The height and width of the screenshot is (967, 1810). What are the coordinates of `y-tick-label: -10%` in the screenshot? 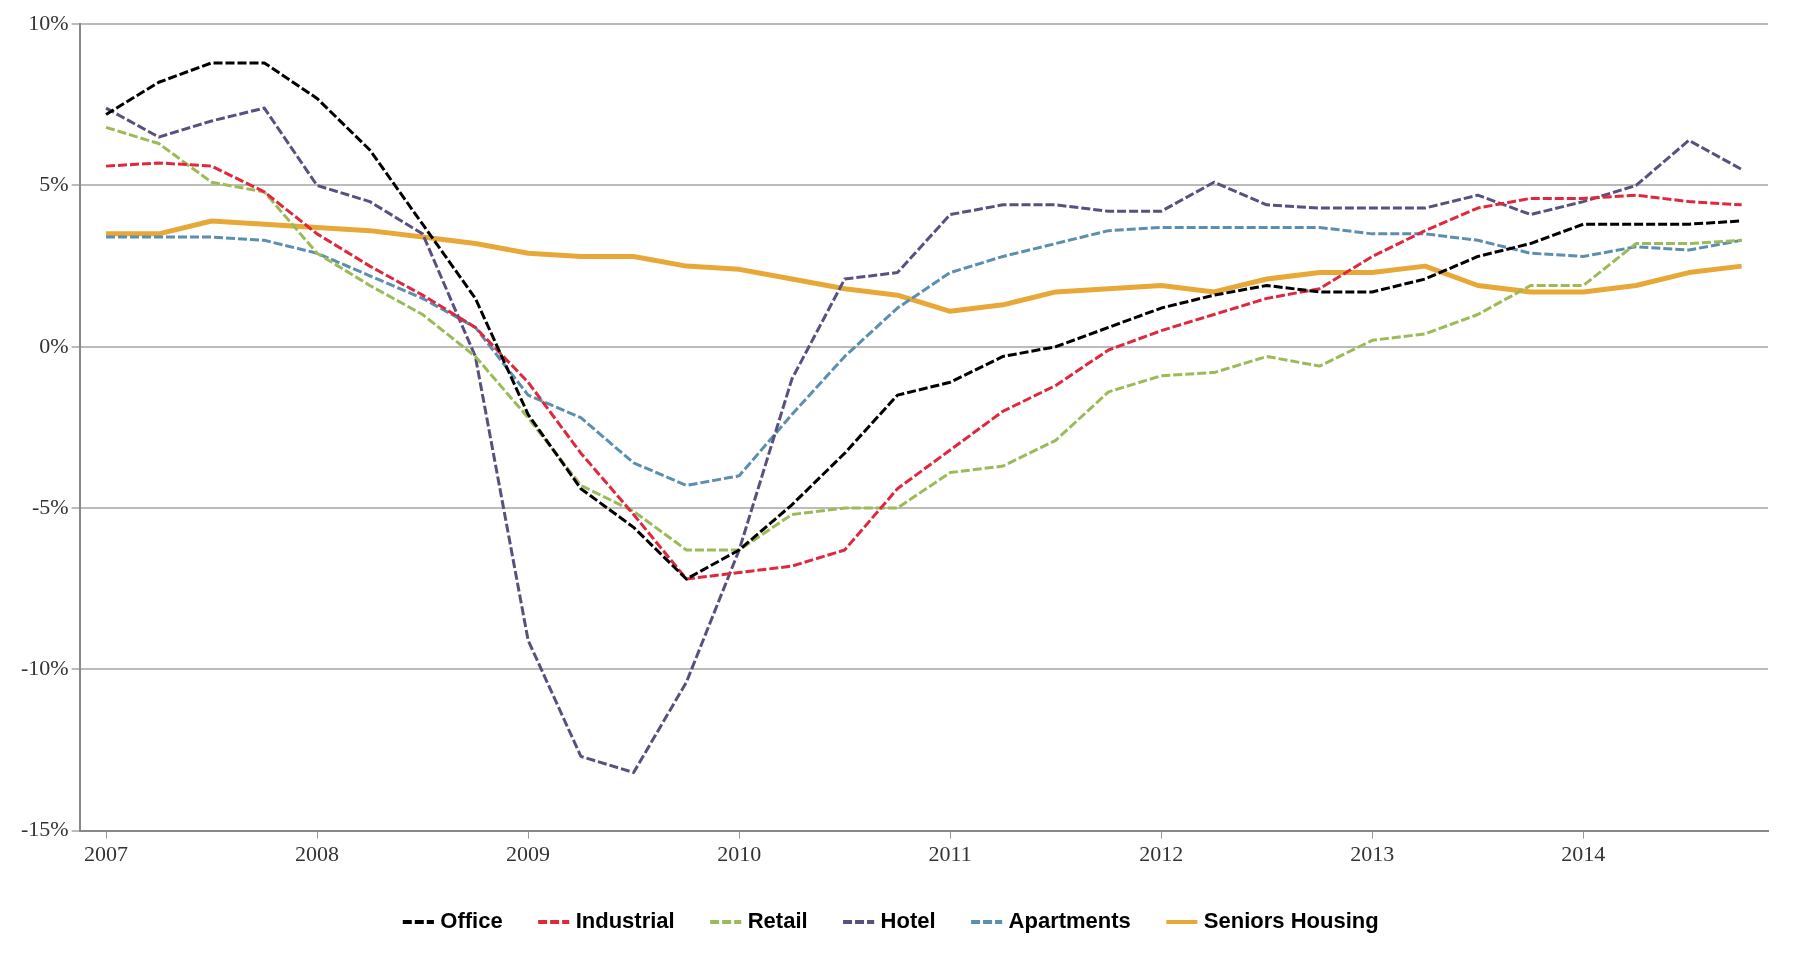 It's located at (45, 668).